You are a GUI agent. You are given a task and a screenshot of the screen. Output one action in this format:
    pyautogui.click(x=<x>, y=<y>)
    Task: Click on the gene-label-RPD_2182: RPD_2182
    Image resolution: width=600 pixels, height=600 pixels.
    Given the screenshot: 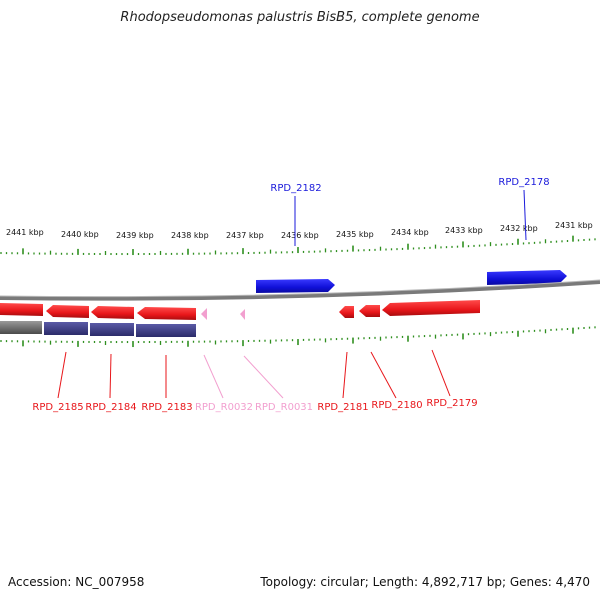 What is the action you would take?
    pyautogui.click(x=295, y=188)
    